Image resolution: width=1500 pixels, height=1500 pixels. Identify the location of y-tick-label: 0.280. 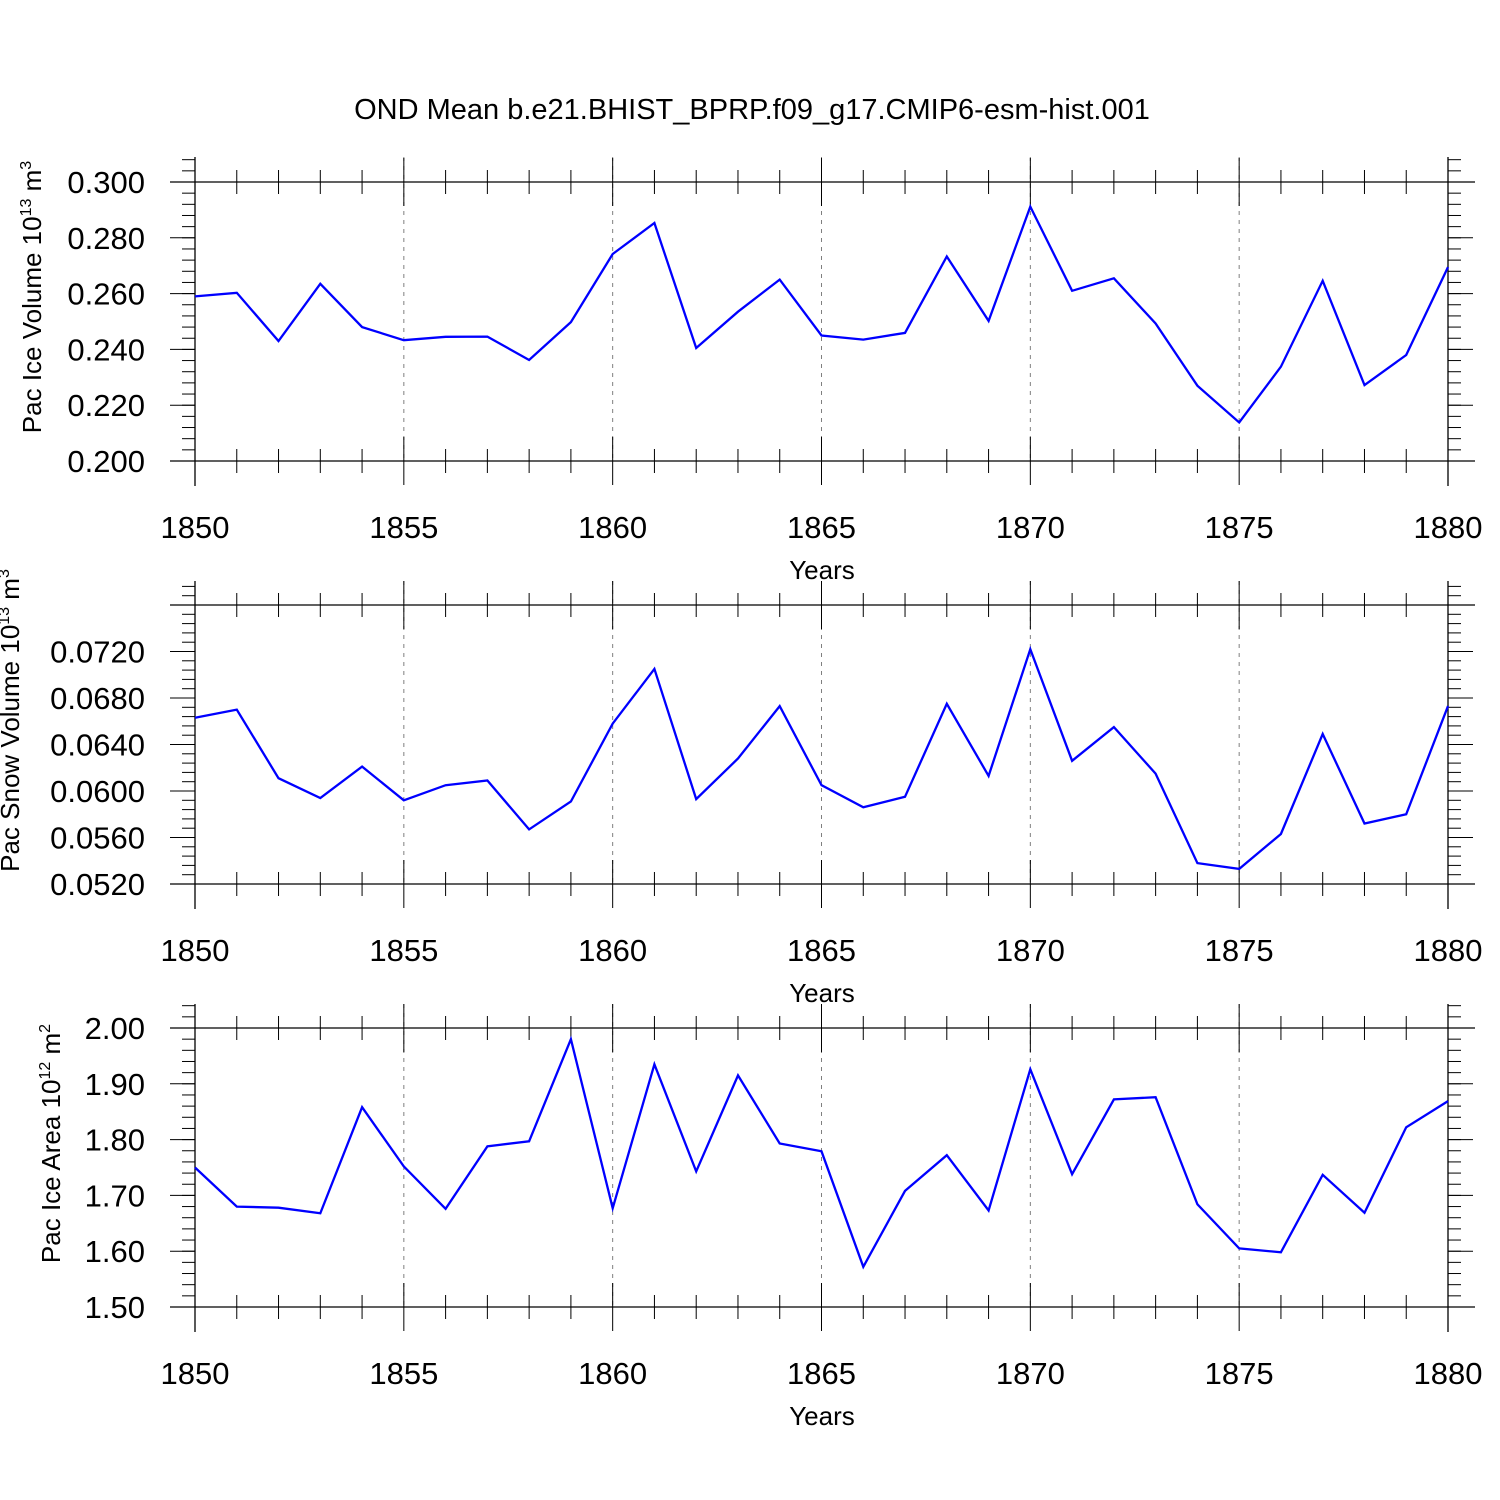
(106, 238).